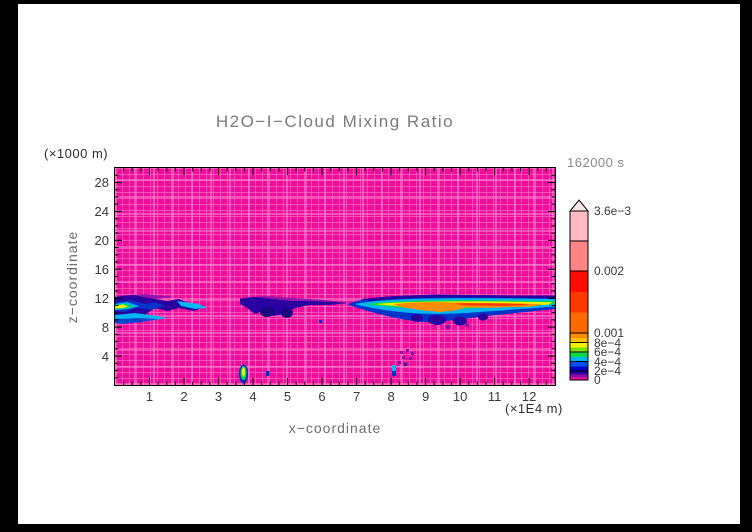 Image resolution: width=752 pixels, height=532 pixels. What do you see at coordinates (320, 321) in the screenshot?
I see `mid-band-speck` at bounding box center [320, 321].